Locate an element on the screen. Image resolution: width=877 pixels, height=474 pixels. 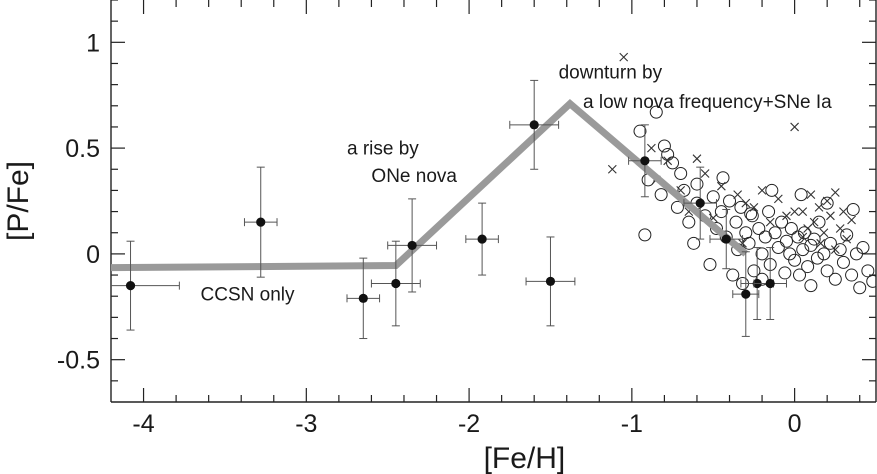
annotation-text: a rise by is located at coordinates (383, 148).